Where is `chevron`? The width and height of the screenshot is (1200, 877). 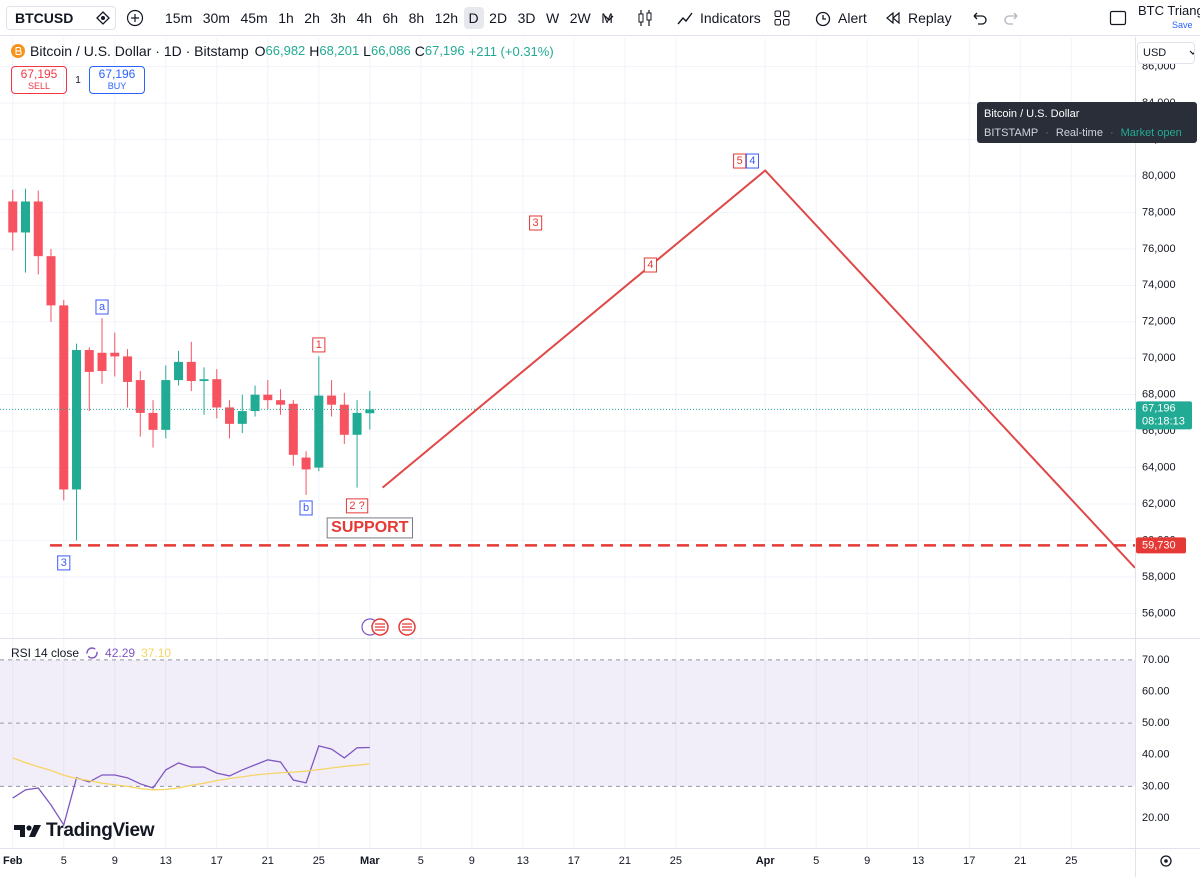
chevron is located at coordinates (1191, 52).